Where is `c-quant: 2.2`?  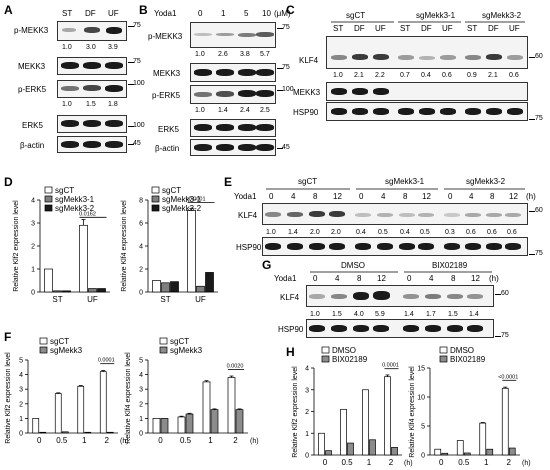 c-quant: 2.2 is located at coordinates (380, 75).